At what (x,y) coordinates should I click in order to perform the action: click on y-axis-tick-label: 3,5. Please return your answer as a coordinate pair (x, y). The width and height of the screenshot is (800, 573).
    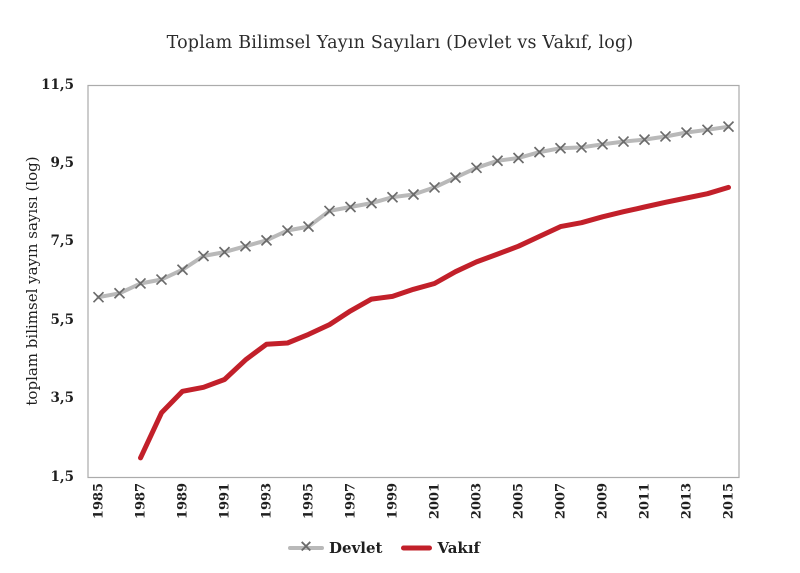
    Looking at the image, I should click on (62, 398).